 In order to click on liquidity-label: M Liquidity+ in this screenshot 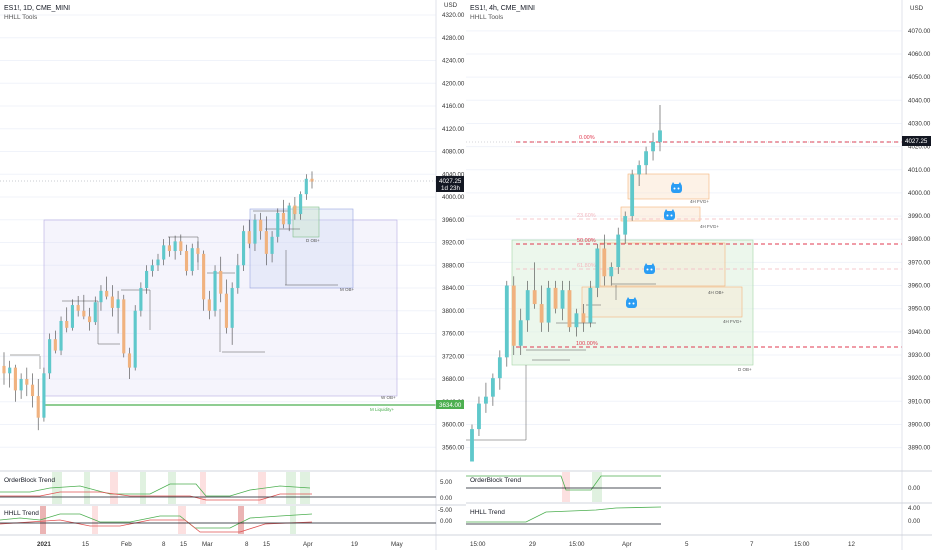, I will do `click(382, 409)`.